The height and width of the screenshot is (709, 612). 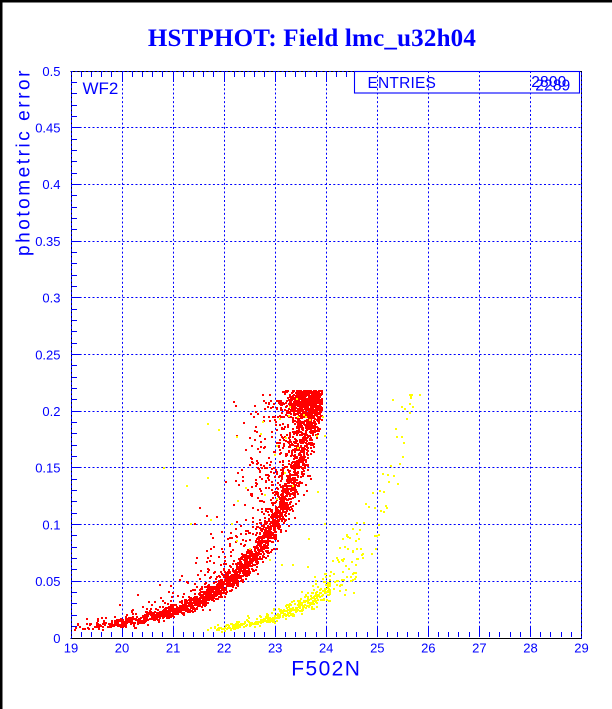 I want to click on svg-text: 26, so click(x=428, y=648).